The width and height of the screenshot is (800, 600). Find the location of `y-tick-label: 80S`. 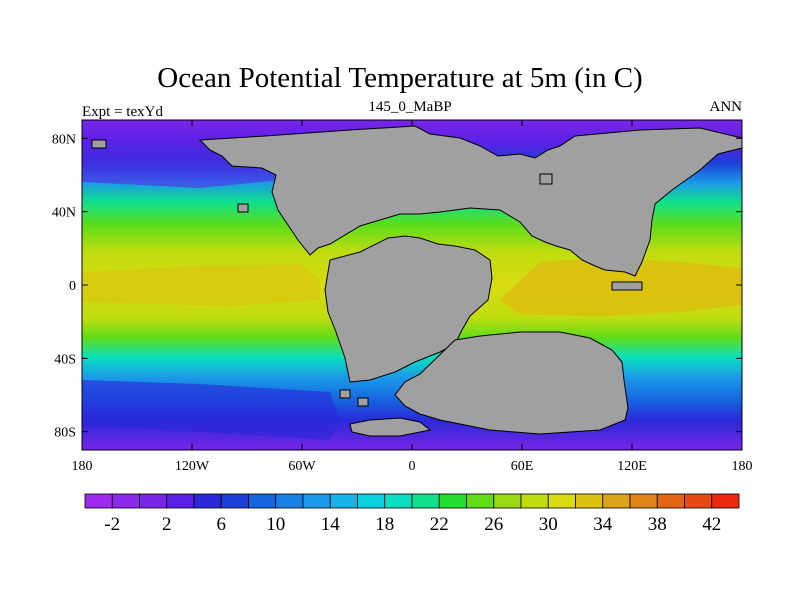

y-tick-label: 80S is located at coordinates (65, 433).